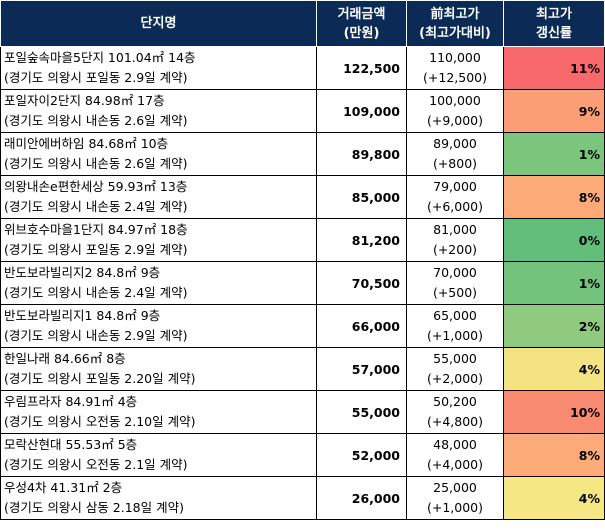 The image size is (605, 531). I want to click on complex-name-cell: 한일나래 84.66㎡ 8층 (경기도 의왕시 포일동 2.20일 계약), so click(158, 369).